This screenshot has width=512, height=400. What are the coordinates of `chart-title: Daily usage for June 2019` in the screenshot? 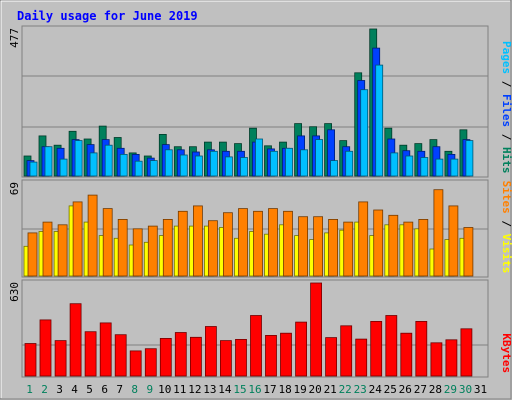 It's located at (107, 16).